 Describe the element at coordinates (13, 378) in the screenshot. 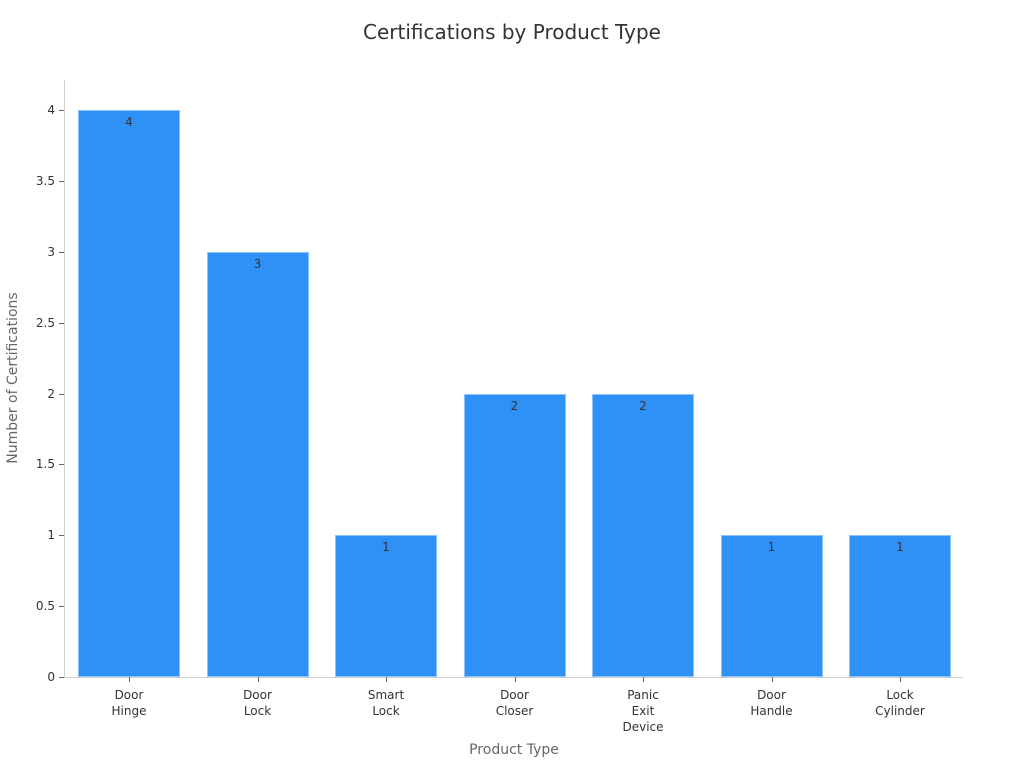

I see `y-axis-label: Number of Certifications` at that location.